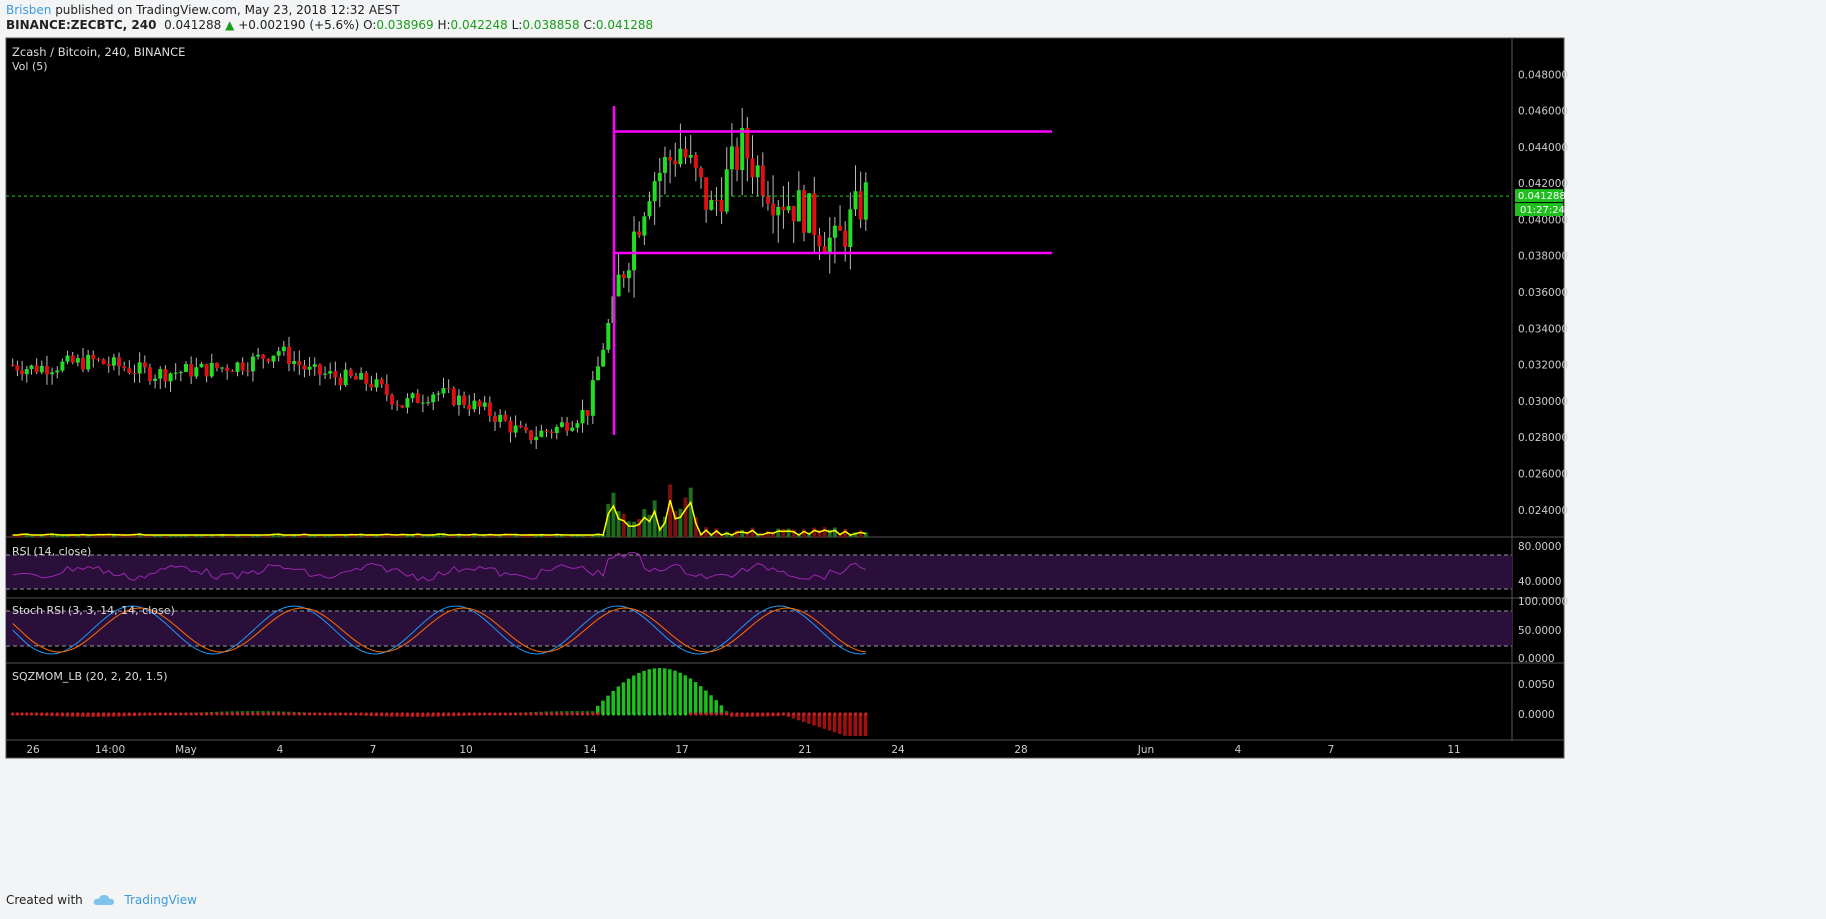 The height and width of the screenshot is (919, 1826). Describe the element at coordinates (1539, 631) in the screenshot. I see `stoch-tick-label: 50.0000` at that location.